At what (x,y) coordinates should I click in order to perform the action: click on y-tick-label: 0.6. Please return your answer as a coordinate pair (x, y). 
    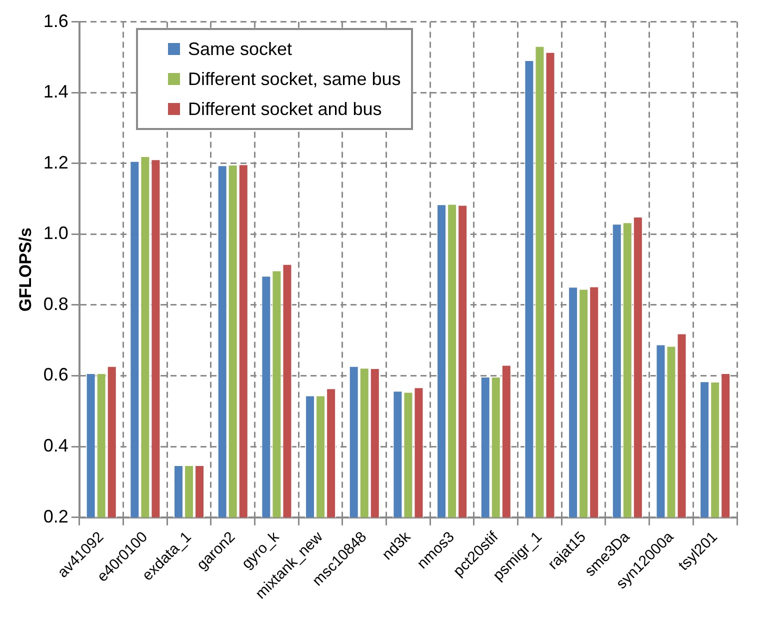
    Looking at the image, I should click on (55, 374).